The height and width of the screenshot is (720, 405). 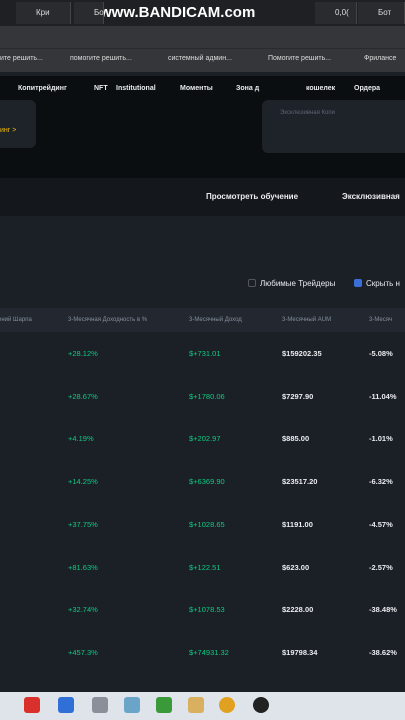 I want to click on nav-item: Зона д, so click(x=248, y=88).